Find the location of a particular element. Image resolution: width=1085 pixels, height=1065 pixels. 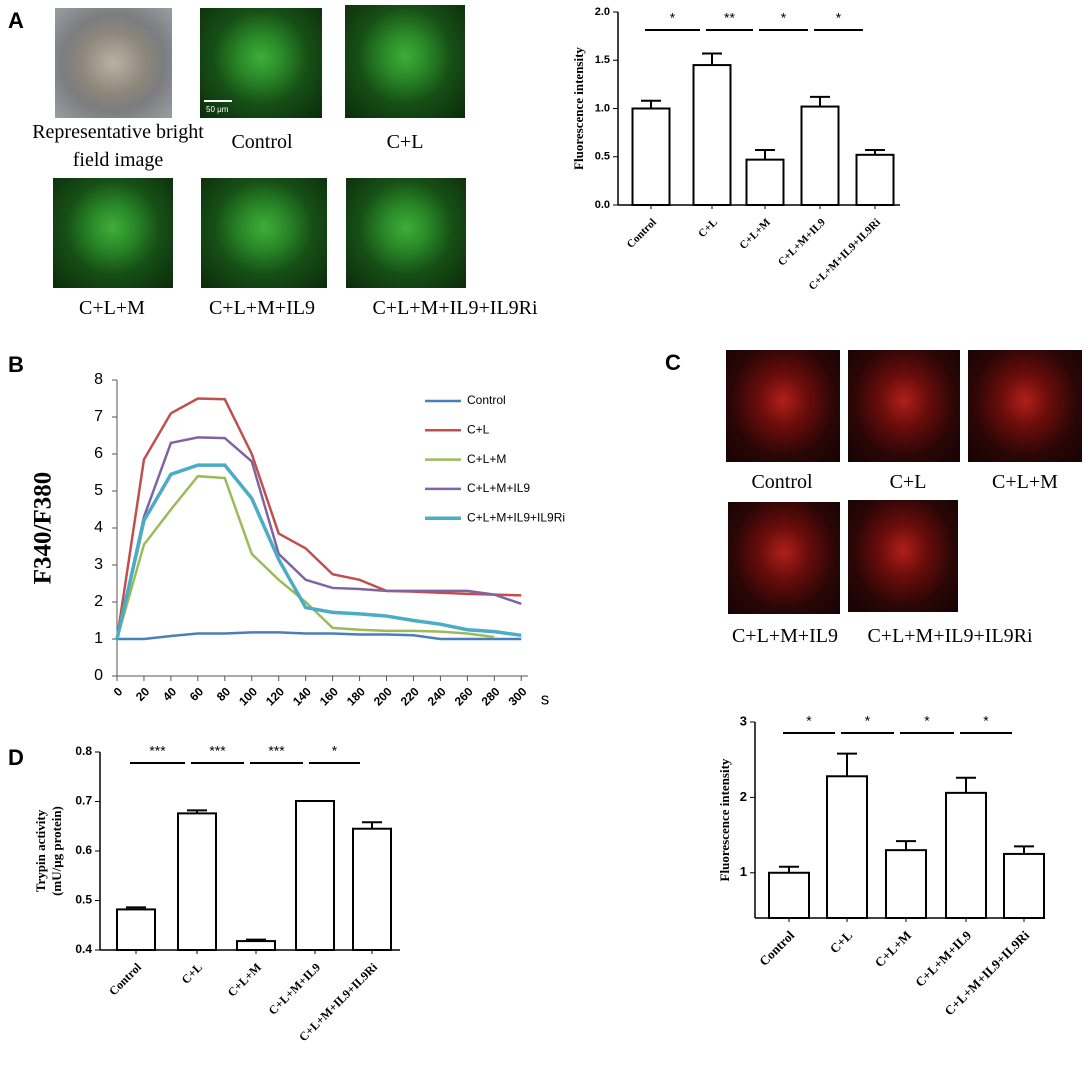

legend-label: C+L+M+IL9+IL9Ri is located at coordinates (516, 517).